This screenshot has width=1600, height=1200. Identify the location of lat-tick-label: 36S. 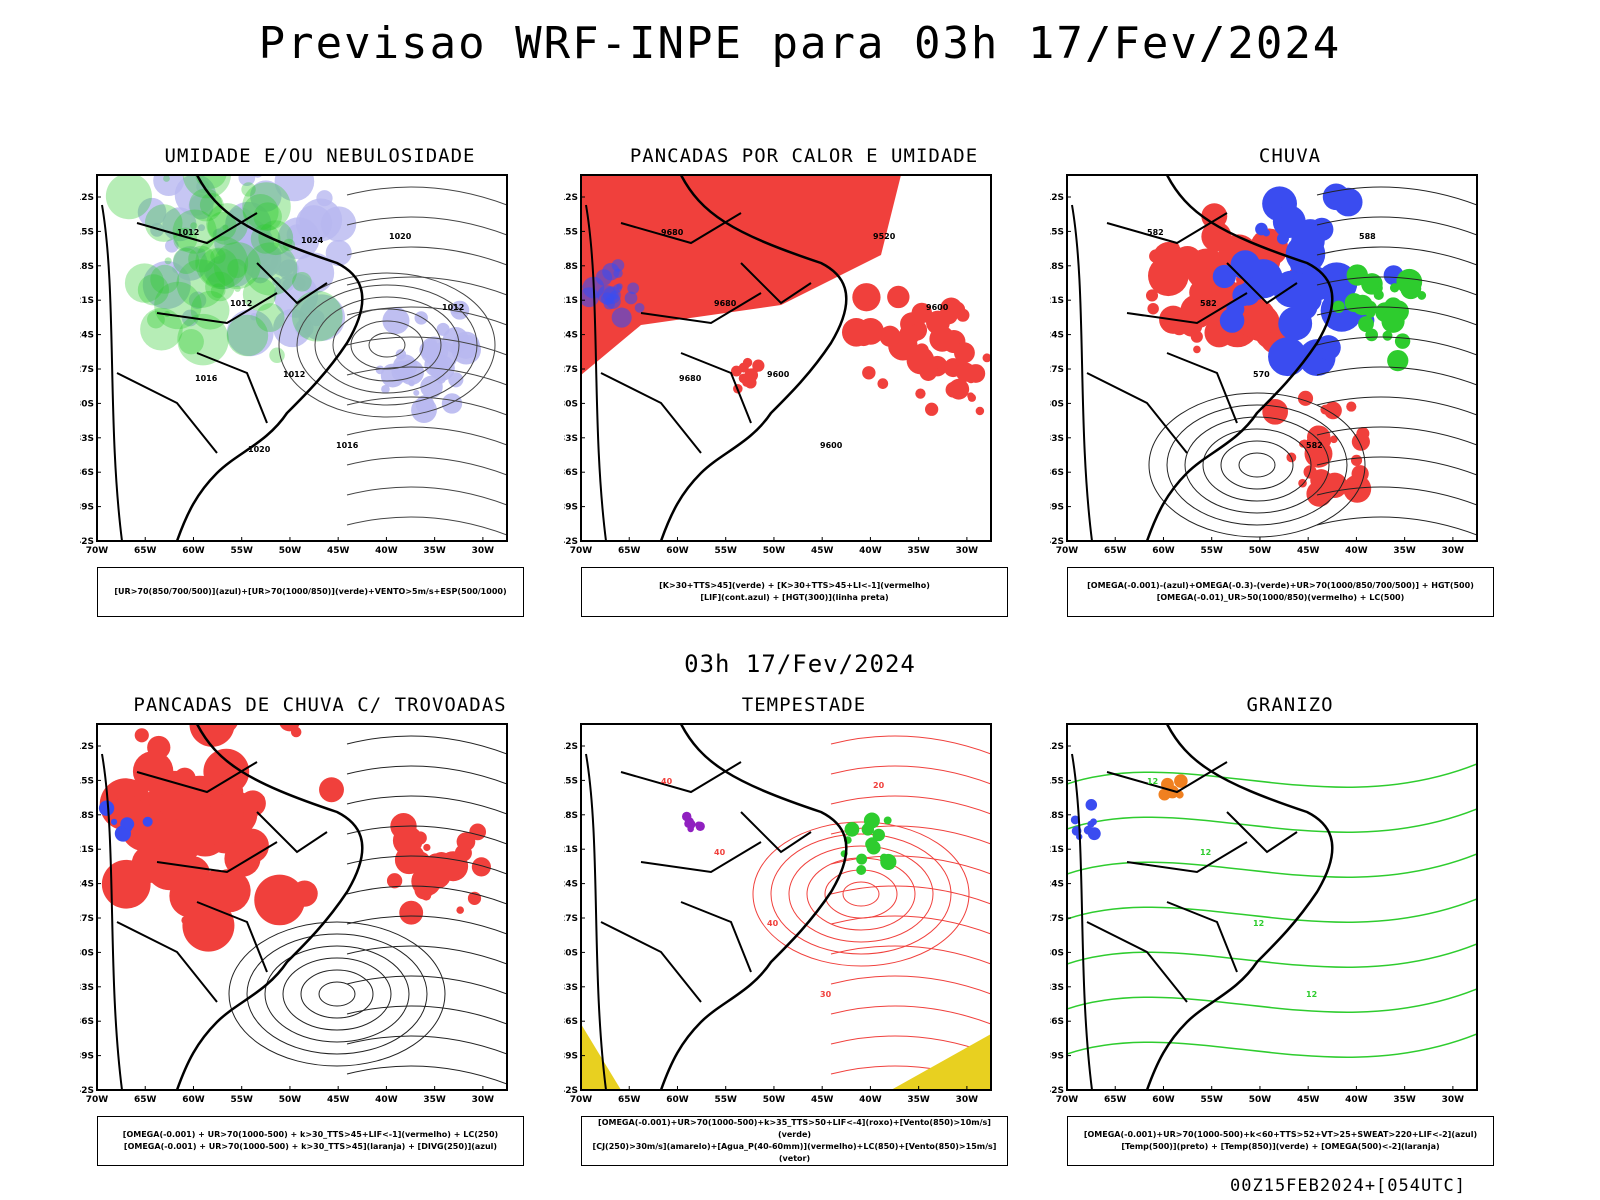
(571, 473).